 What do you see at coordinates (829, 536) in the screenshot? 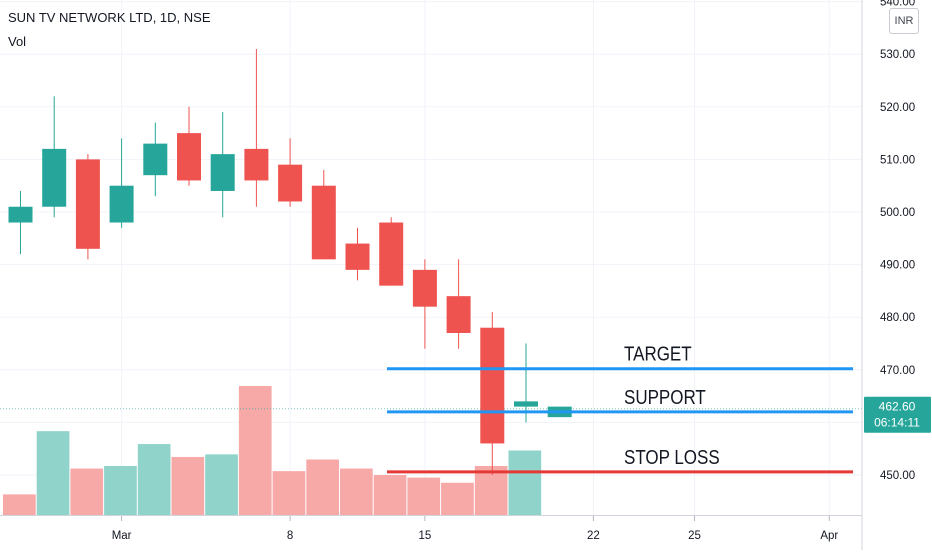
I see `time-tick-label: Apr` at bounding box center [829, 536].